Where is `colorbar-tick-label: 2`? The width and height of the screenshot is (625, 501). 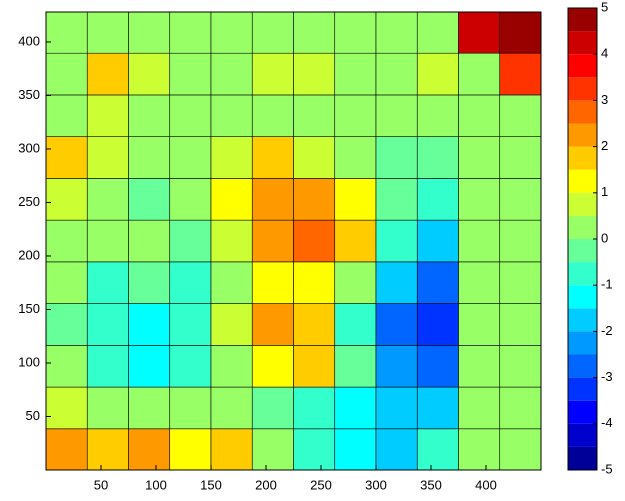
colorbar-tick-label: 2 is located at coordinates (604, 145).